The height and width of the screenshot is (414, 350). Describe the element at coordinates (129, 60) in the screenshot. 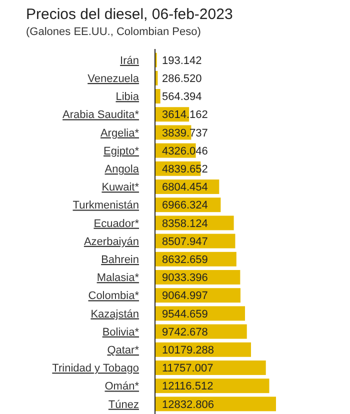

I see `y-tick-label: Irán` at that location.